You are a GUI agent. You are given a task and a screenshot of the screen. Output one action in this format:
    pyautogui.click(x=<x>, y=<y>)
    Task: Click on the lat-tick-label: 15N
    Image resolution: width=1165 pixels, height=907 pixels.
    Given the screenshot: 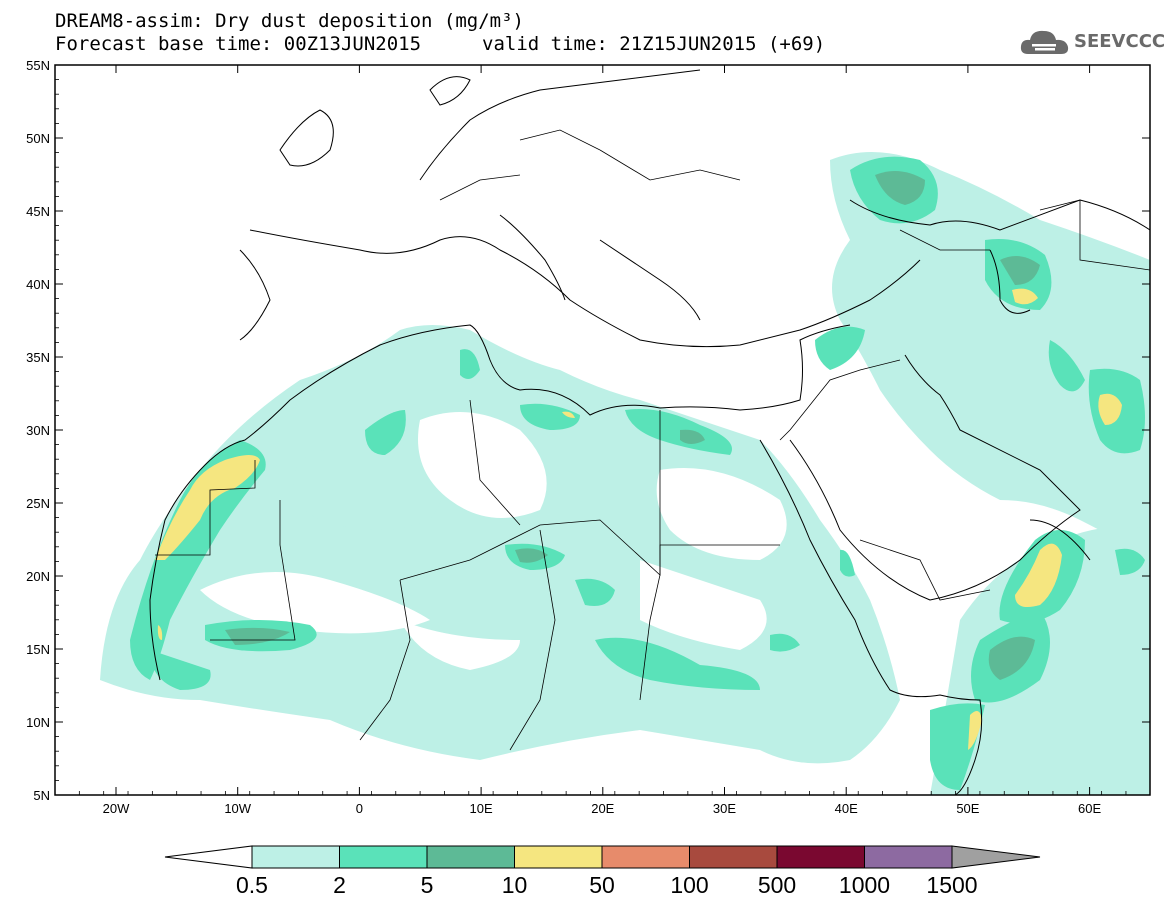 What is the action you would take?
    pyautogui.click(x=38, y=649)
    